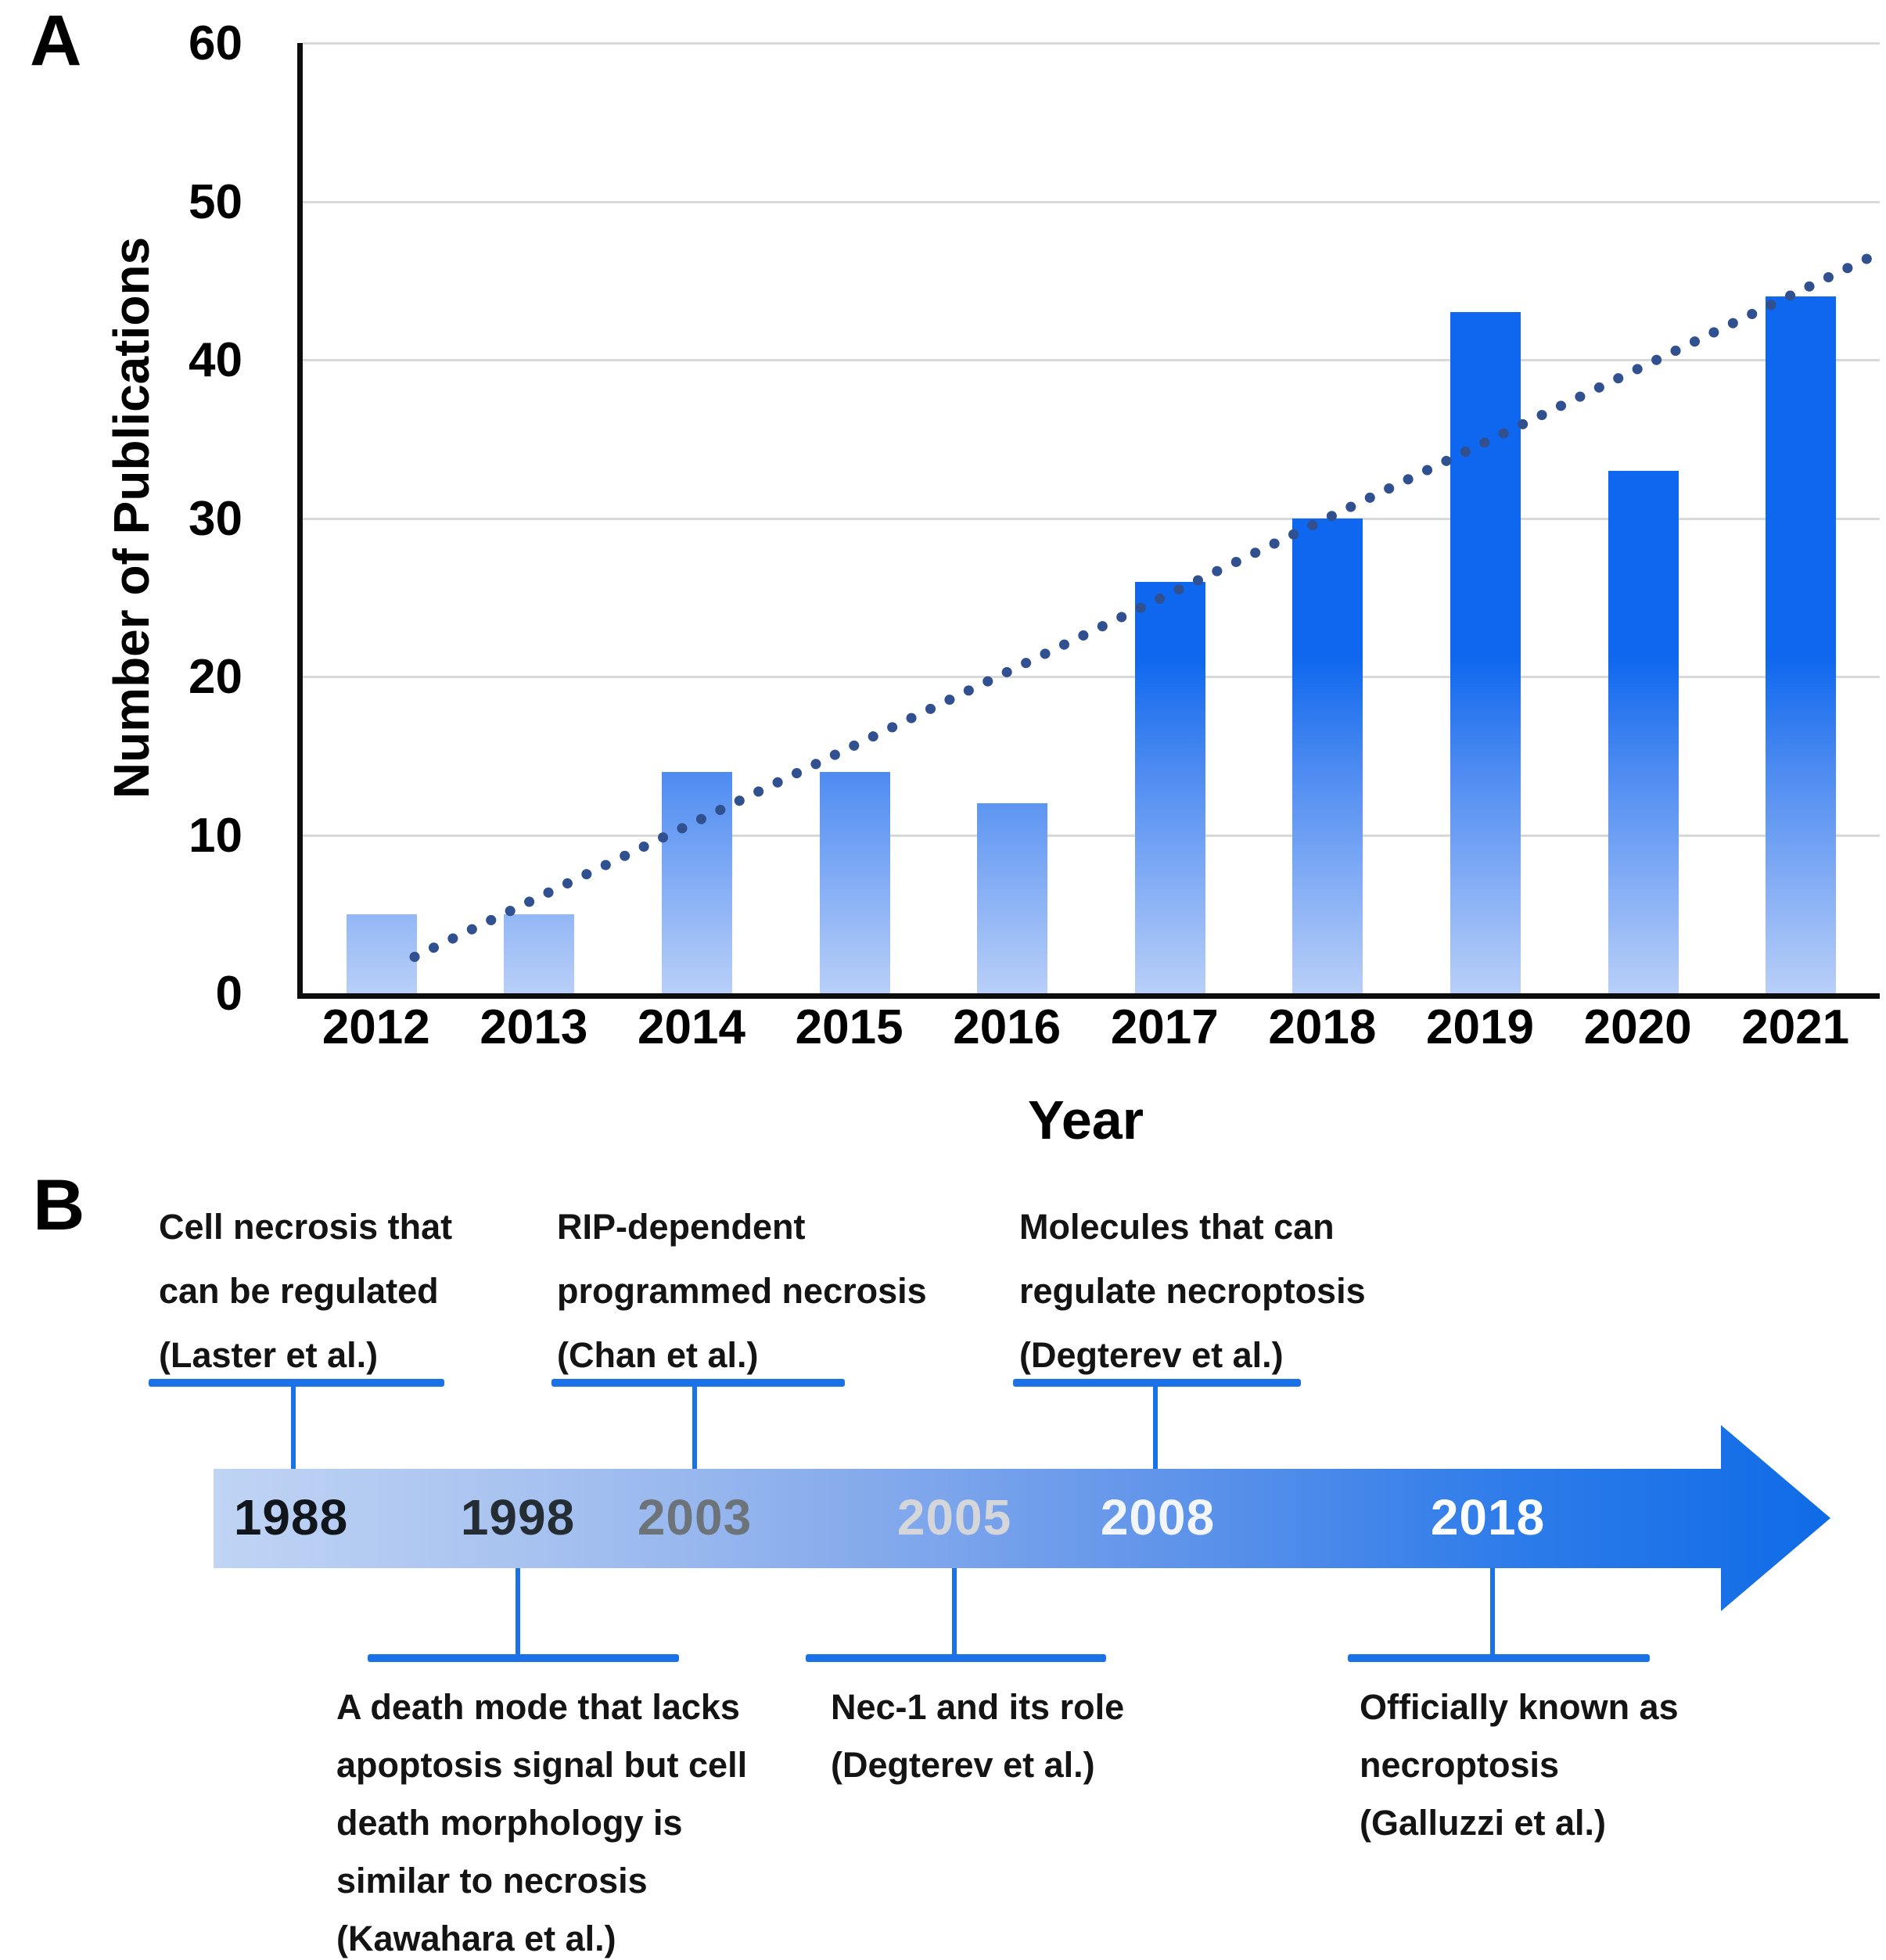 The width and height of the screenshot is (1886, 1960). I want to click on timeline-arrow, so click(1022, 1518).